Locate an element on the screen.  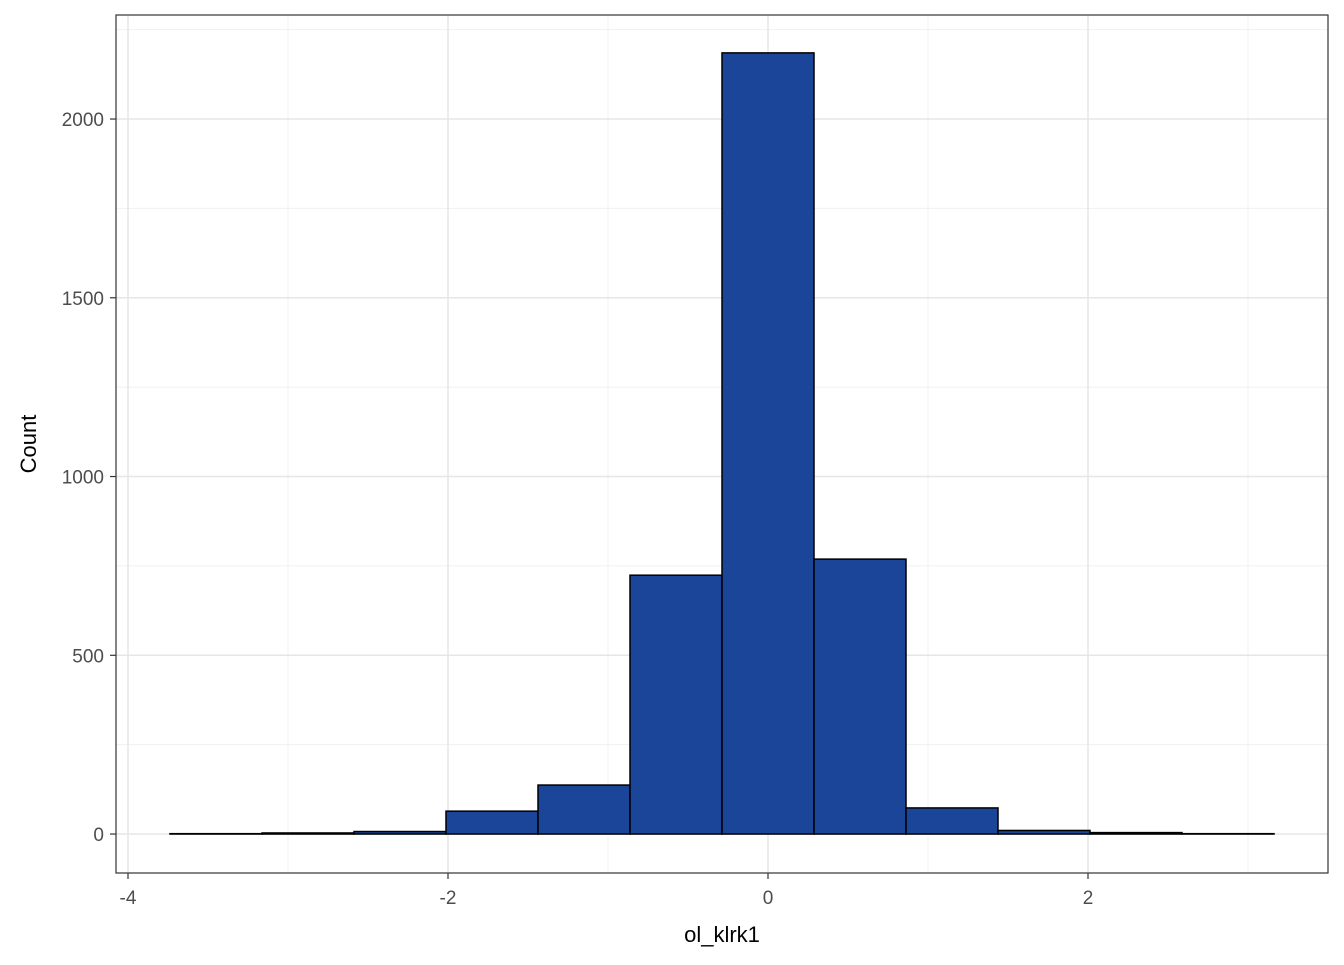
y-tick-label: 500 is located at coordinates (88, 656).